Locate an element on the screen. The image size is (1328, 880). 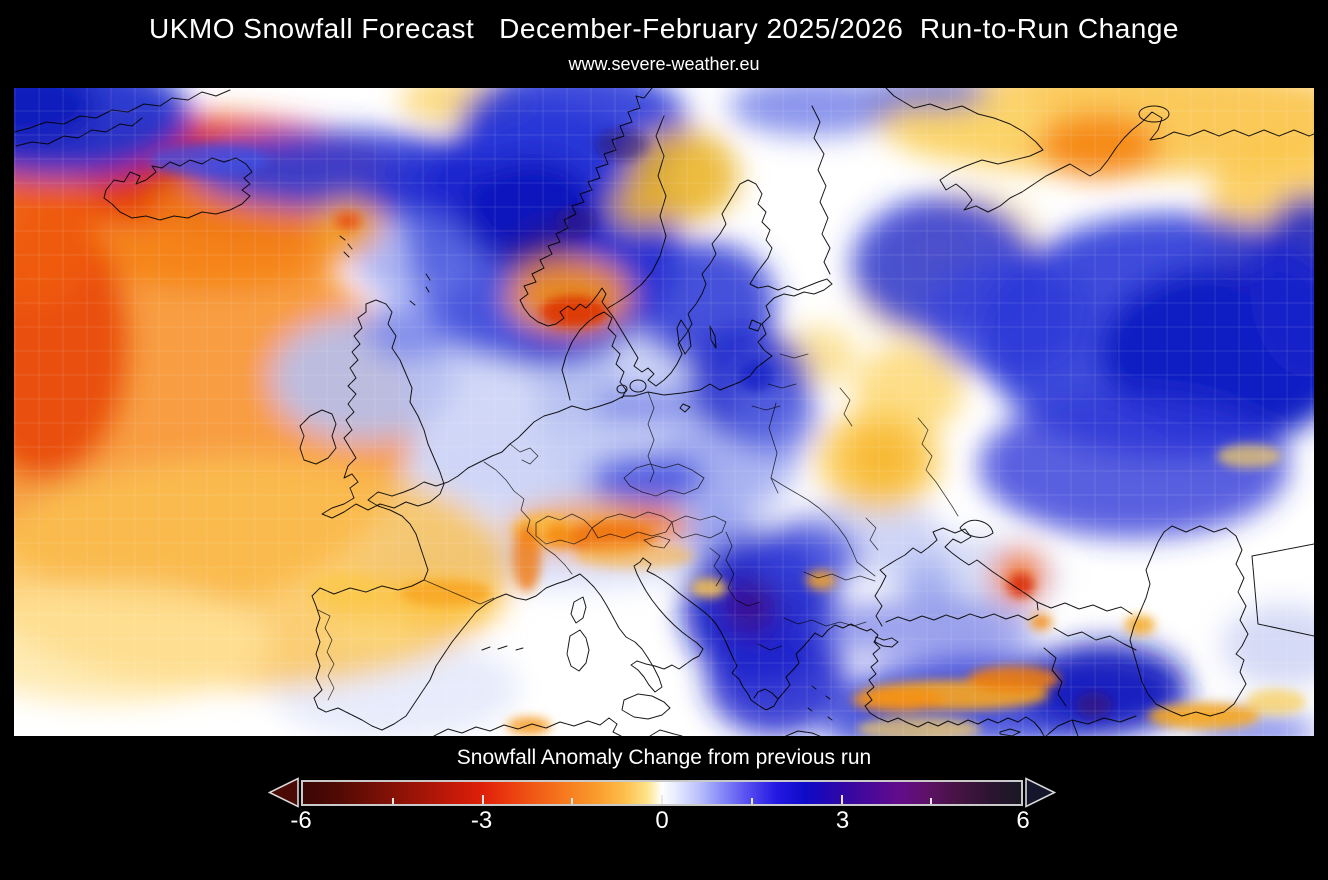
border-norway-sweden is located at coordinates (637, 212).